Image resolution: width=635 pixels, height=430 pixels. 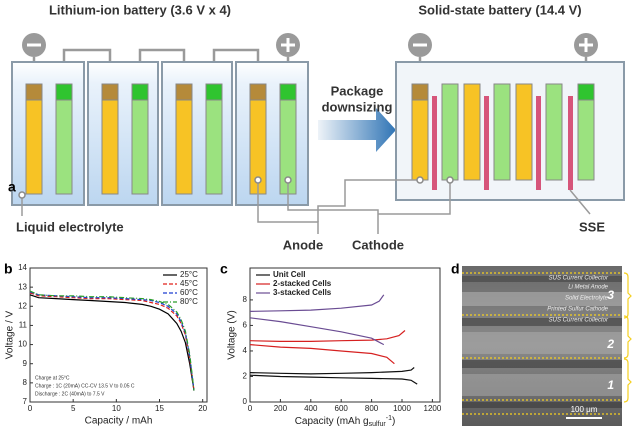 I want to click on layer-lines, so click(x=542, y=343).